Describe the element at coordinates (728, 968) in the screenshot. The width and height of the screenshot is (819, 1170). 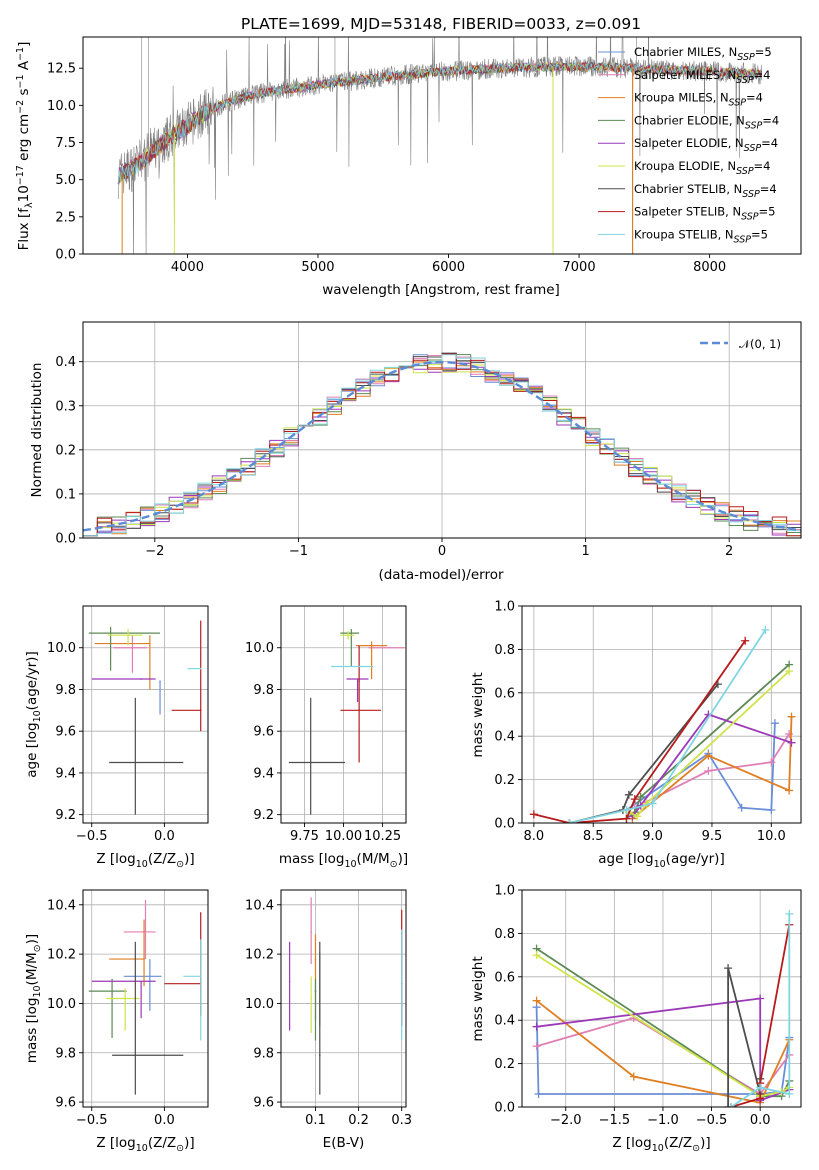
I see `point-chabrier-stelib` at that location.